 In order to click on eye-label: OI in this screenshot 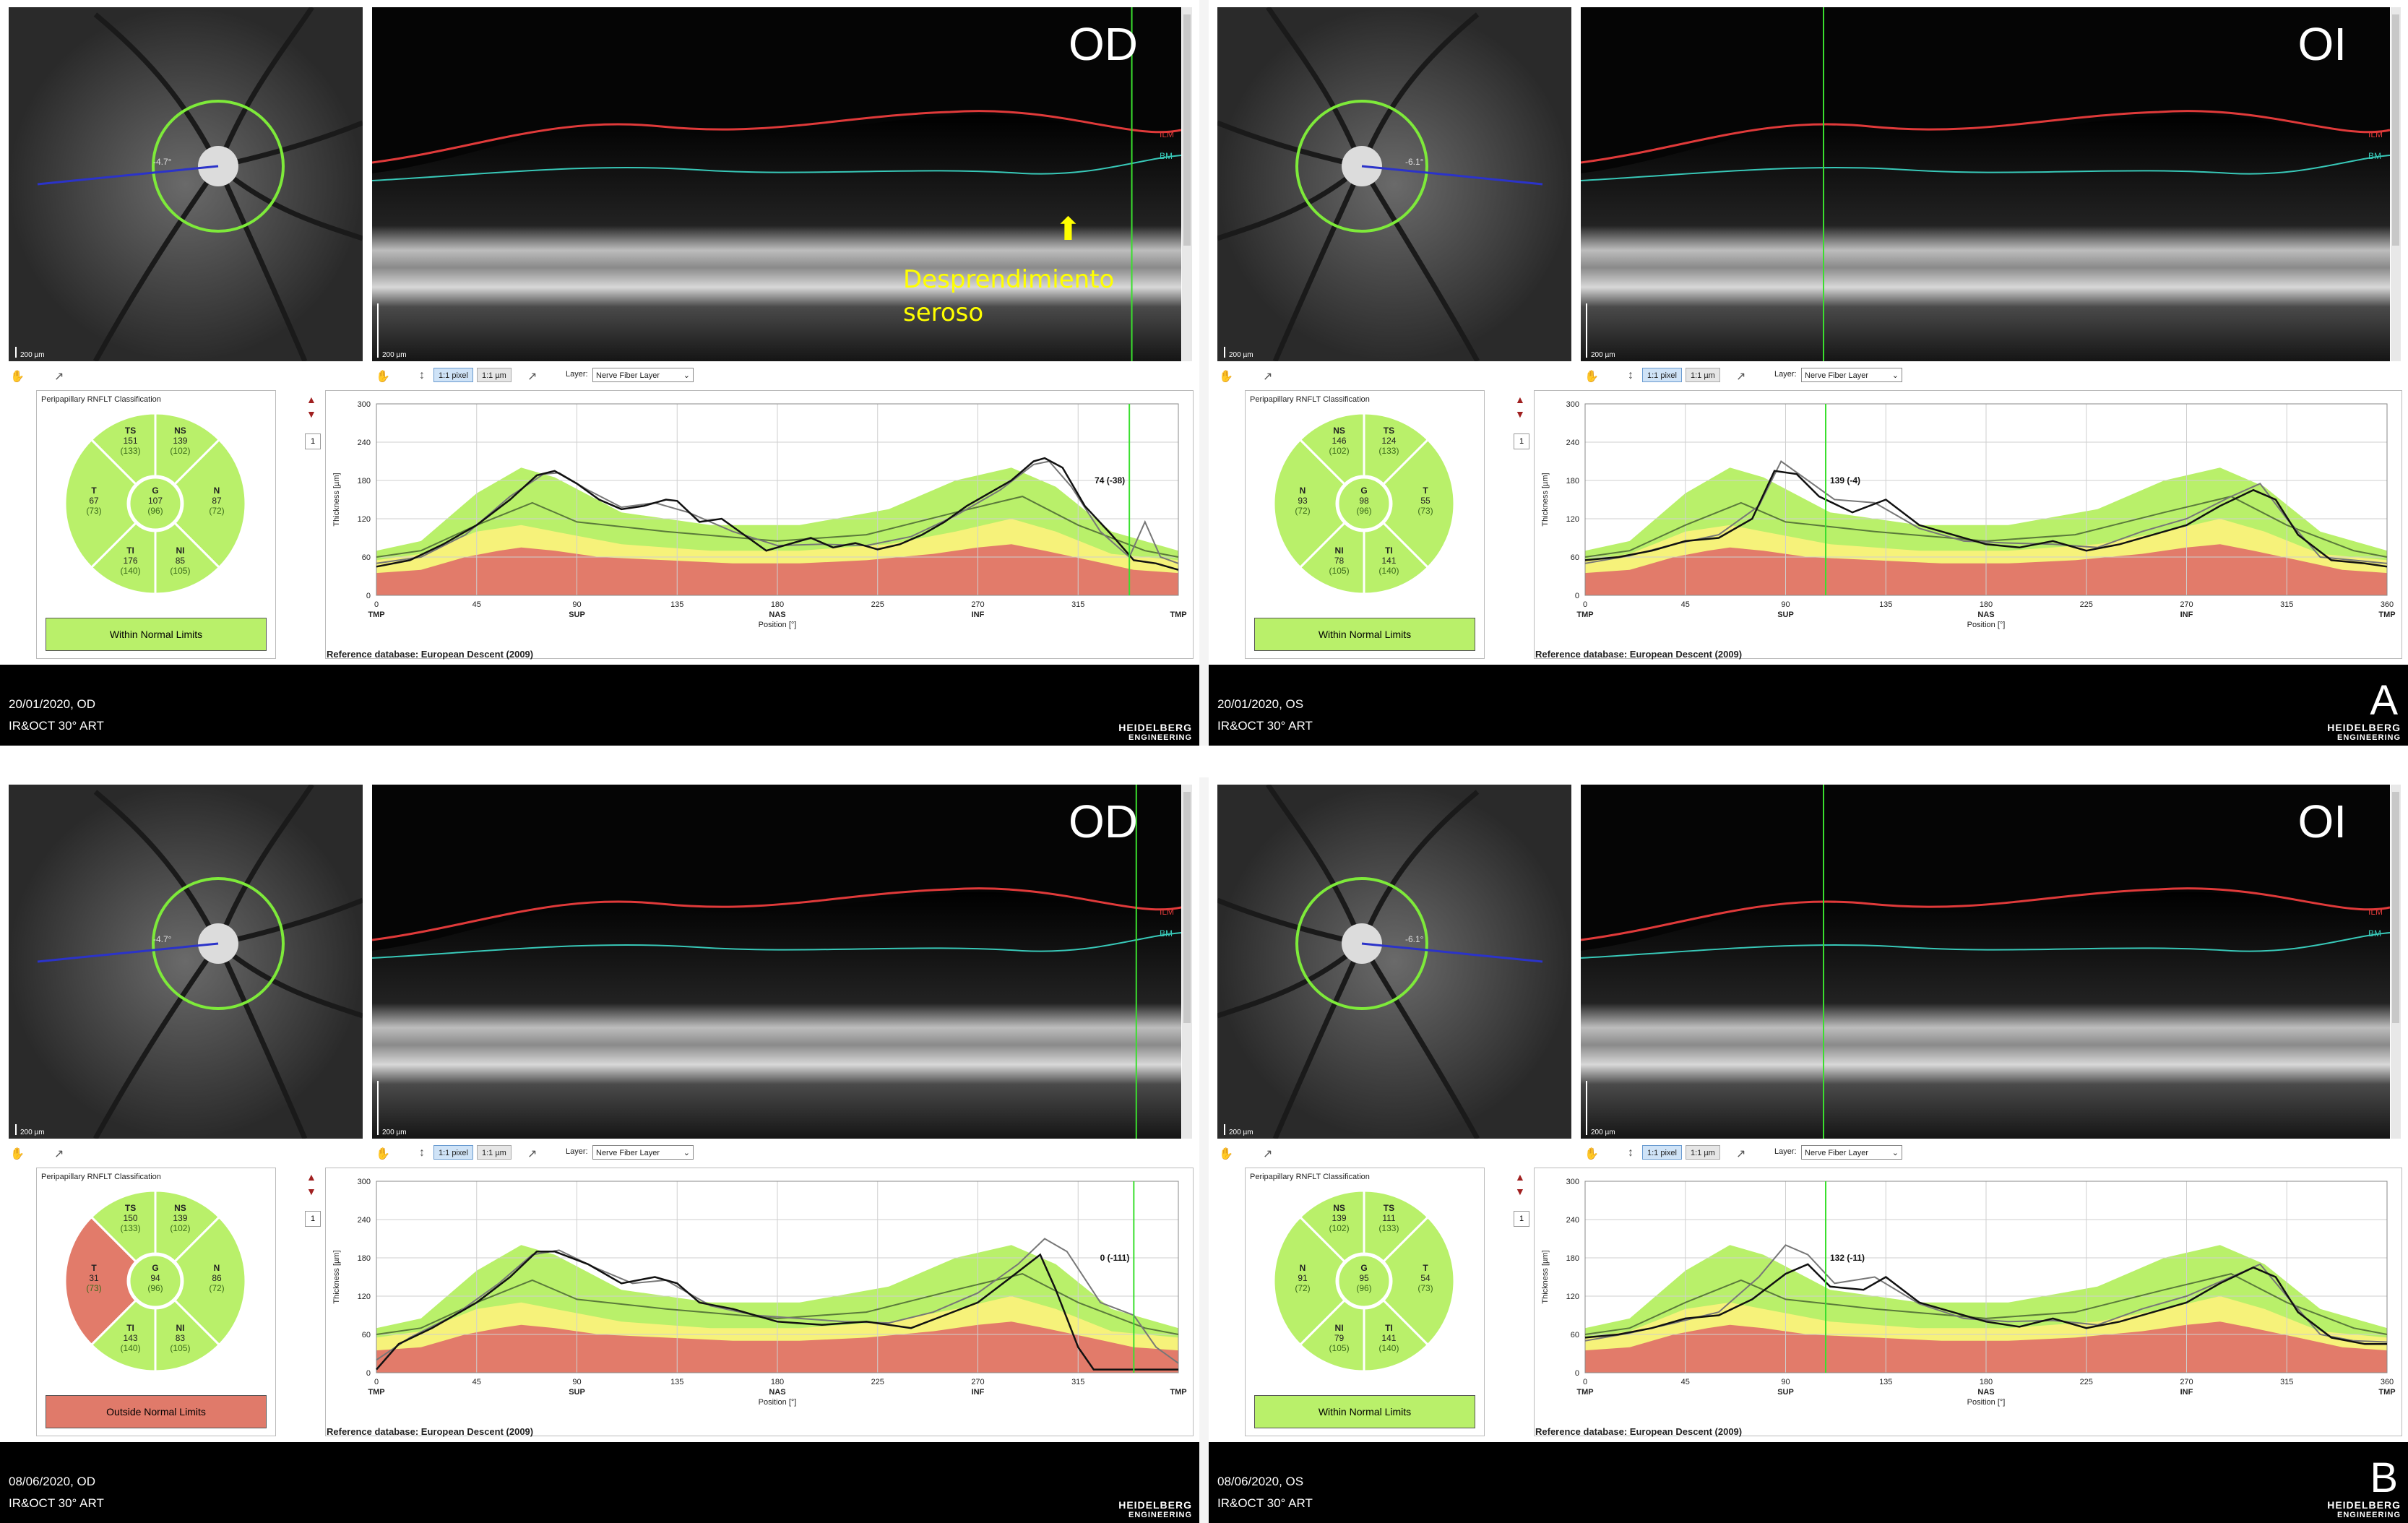, I will do `click(2322, 44)`.